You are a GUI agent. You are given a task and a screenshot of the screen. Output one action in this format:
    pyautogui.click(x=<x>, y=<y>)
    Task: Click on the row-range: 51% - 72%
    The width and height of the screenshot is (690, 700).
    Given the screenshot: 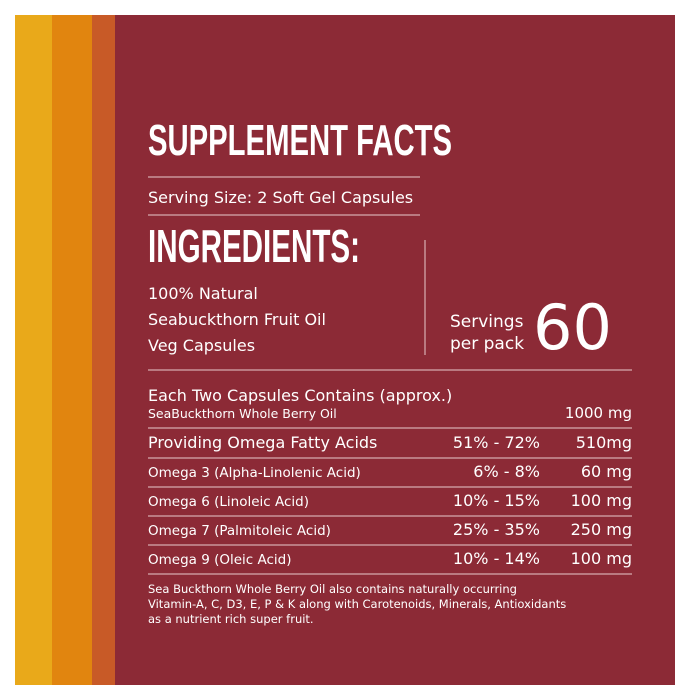 What is the action you would take?
    pyautogui.click(x=496, y=442)
    